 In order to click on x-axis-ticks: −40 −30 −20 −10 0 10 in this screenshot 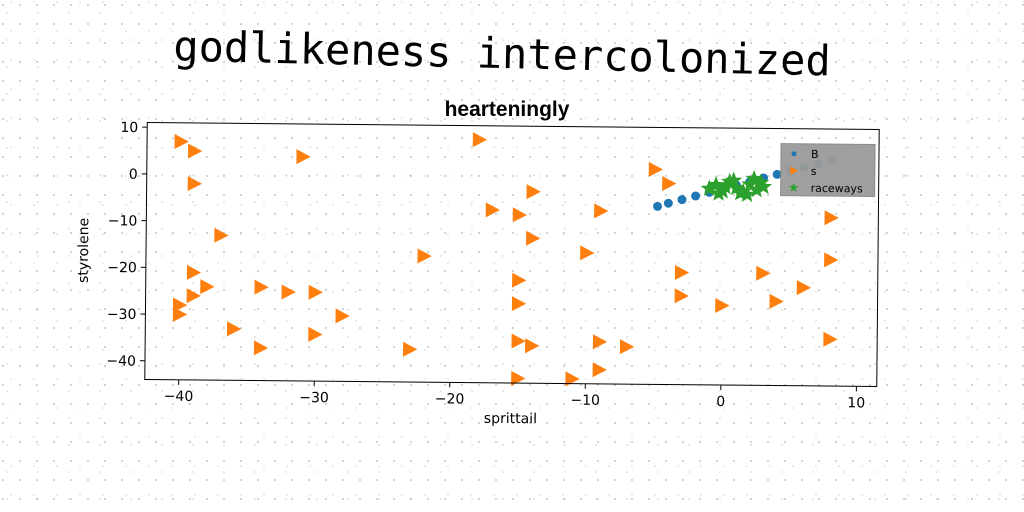, I will do `click(514, 395)`.